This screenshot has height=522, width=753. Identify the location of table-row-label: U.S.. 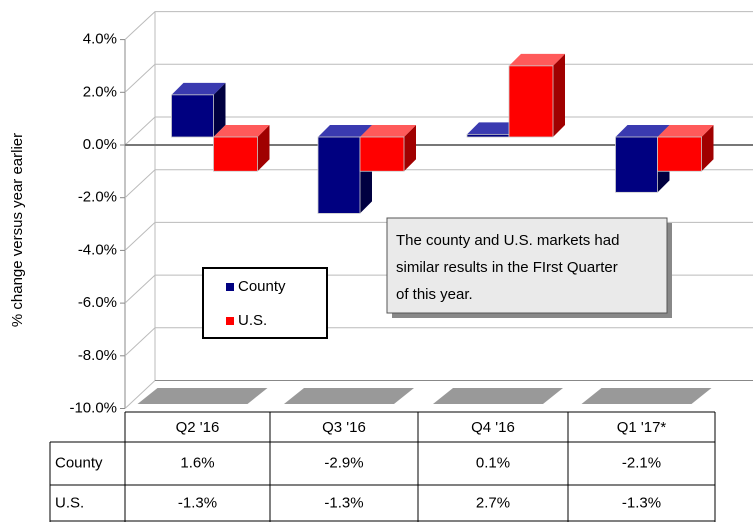
(69, 502).